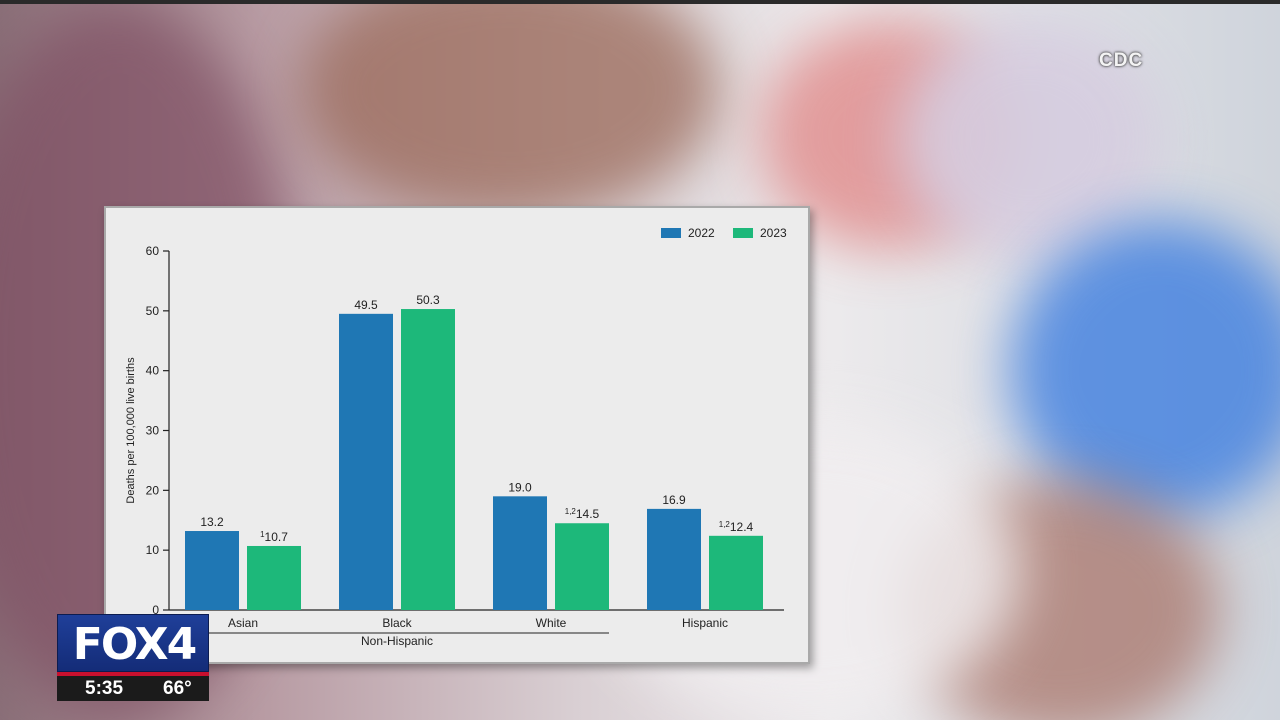  I want to click on bar-2023-hispanic, so click(736, 572).